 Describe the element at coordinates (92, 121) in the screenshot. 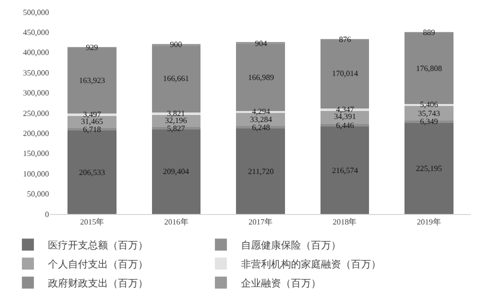

I see `data-label: 31,465` at that location.